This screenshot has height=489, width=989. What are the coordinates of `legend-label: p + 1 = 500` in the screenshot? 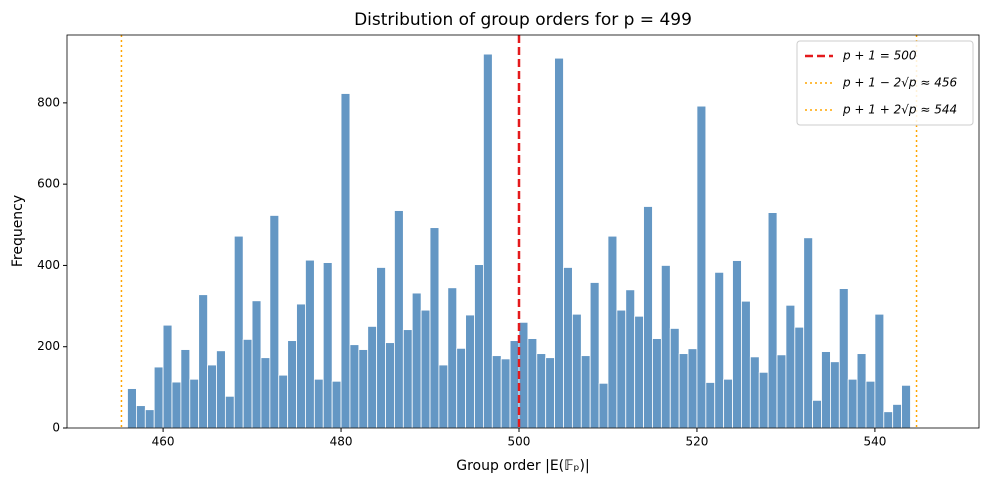 It's located at (879, 56).